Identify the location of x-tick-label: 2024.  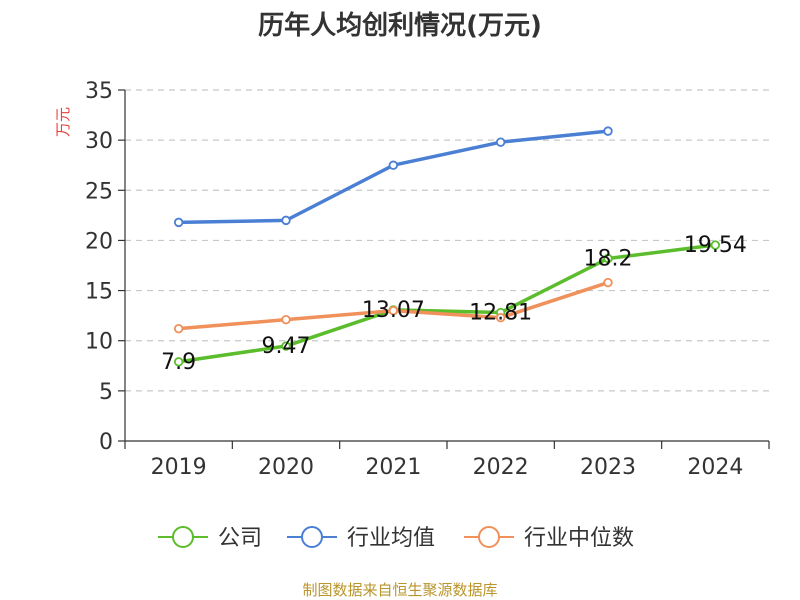
(715, 467).